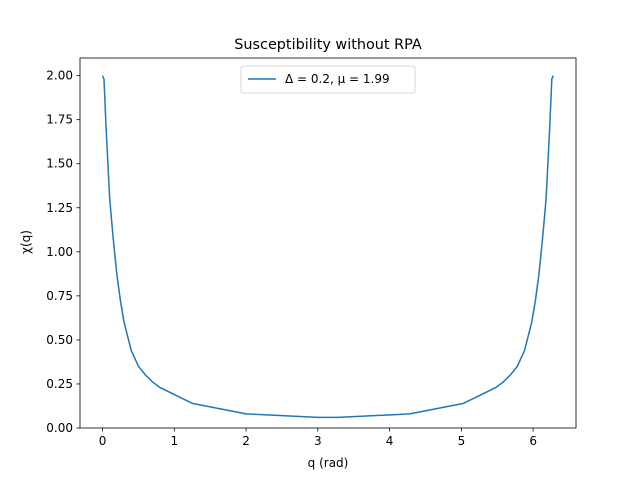 This screenshot has width=640, height=480. Describe the element at coordinates (318, 441) in the screenshot. I see `x-tick-label: 3` at that location.